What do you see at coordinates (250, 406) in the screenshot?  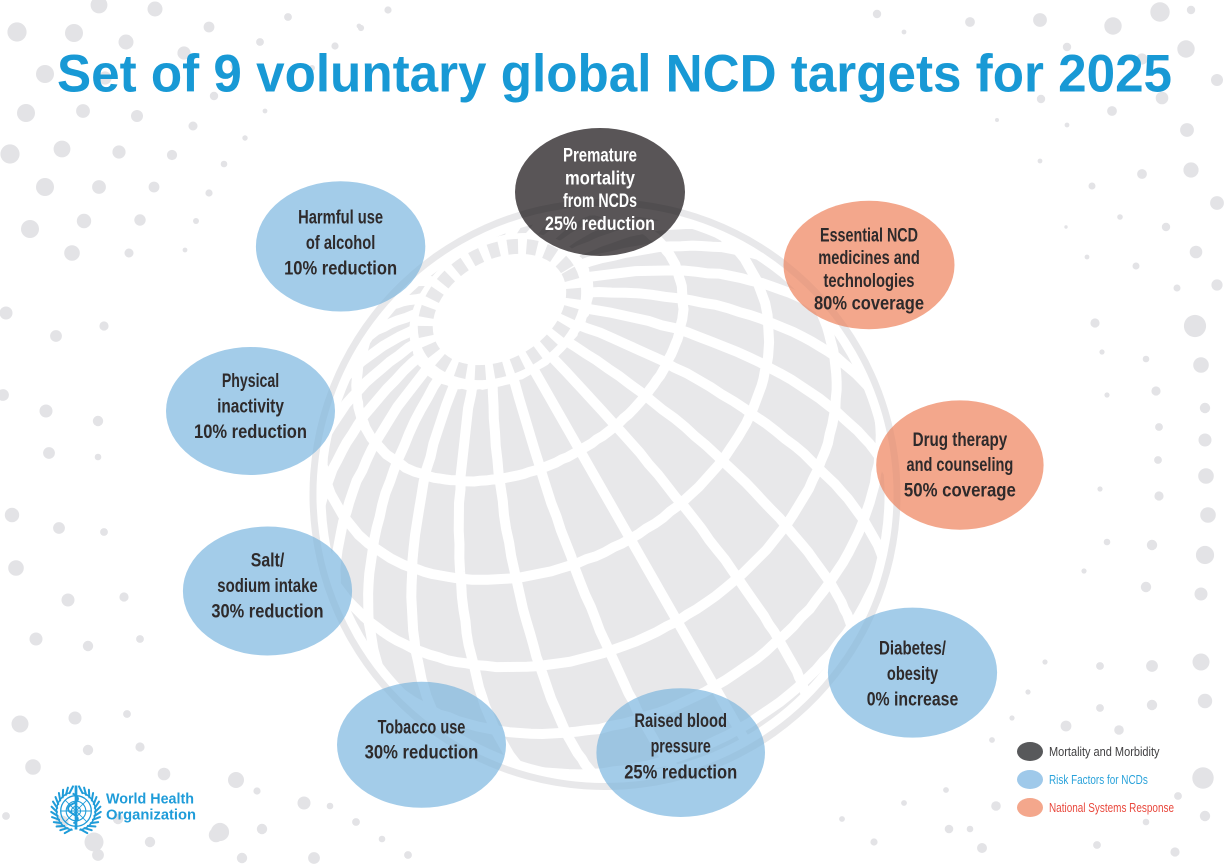 I see `svg-text: inactivity` at bounding box center [250, 406].